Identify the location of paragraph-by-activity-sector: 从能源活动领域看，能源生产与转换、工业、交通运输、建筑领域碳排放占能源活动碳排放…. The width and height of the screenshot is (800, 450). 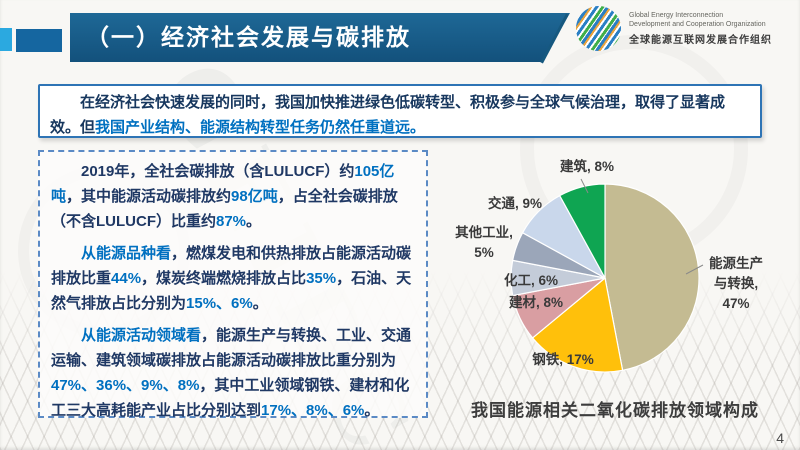
(233, 373).